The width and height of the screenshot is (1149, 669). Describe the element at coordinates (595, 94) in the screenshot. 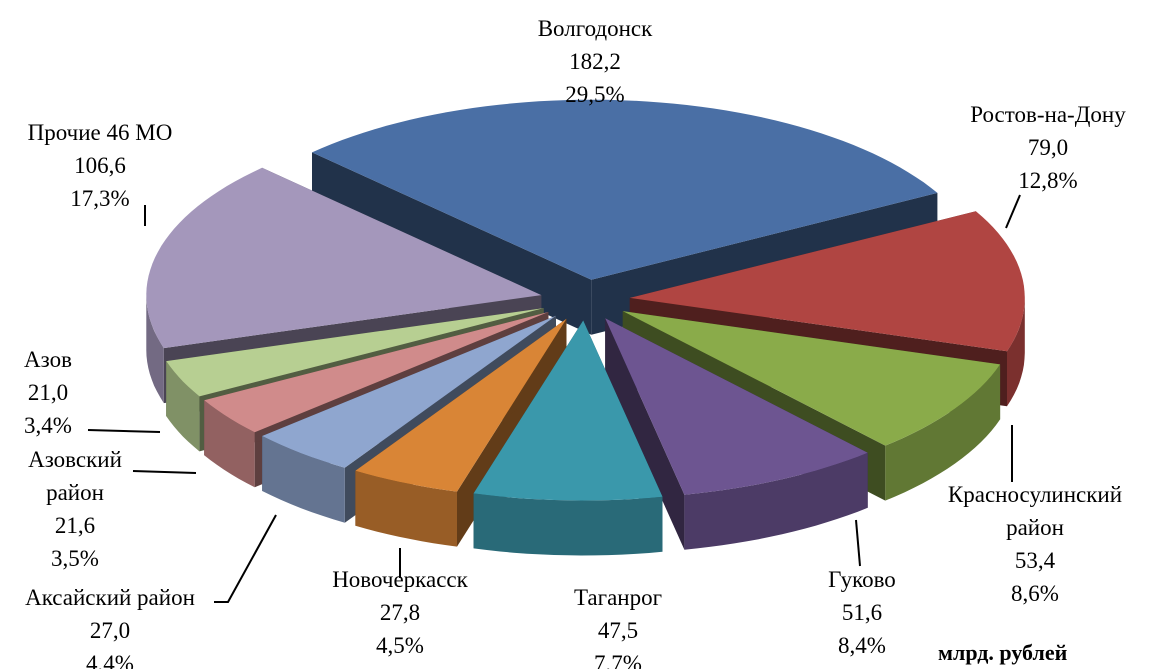

I see `share-label: 29,5%` at that location.